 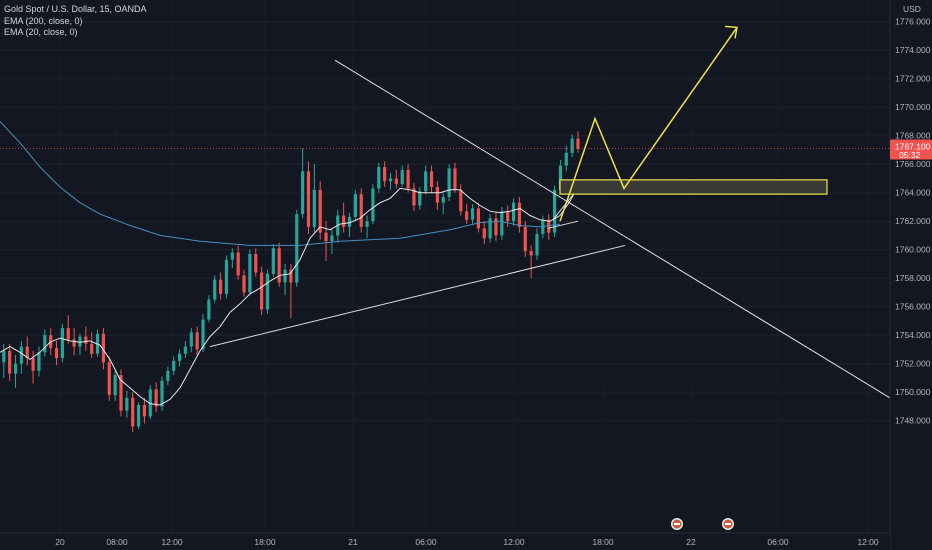 What do you see at coordinates (913, 335) in the screenshot?
I see `price-tick-label: 1754.000` at bounding box center [913, 335].